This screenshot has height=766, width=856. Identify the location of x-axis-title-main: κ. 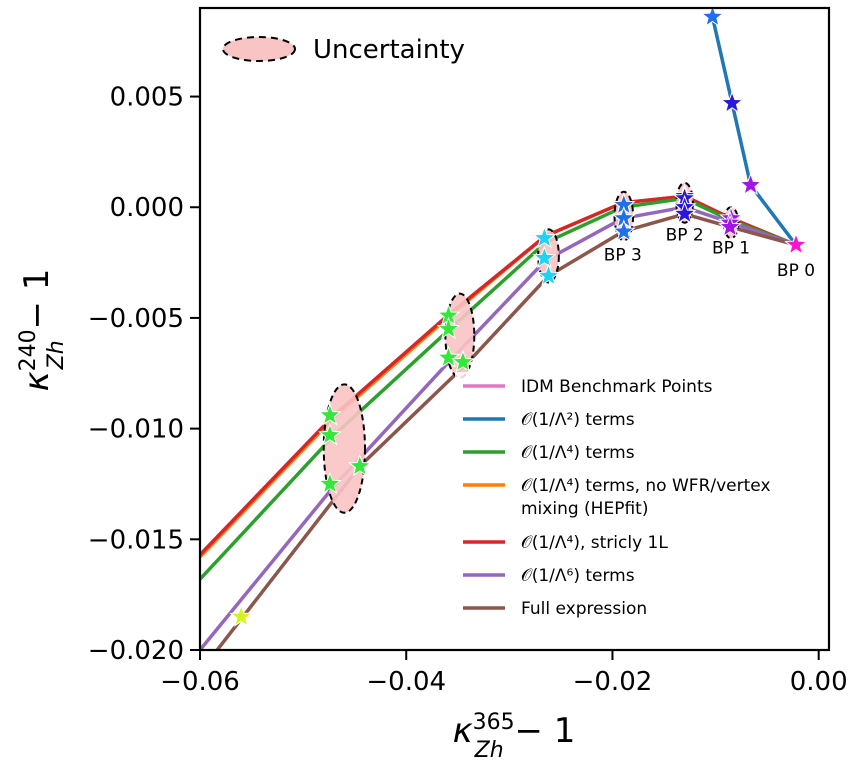
(463, 731).